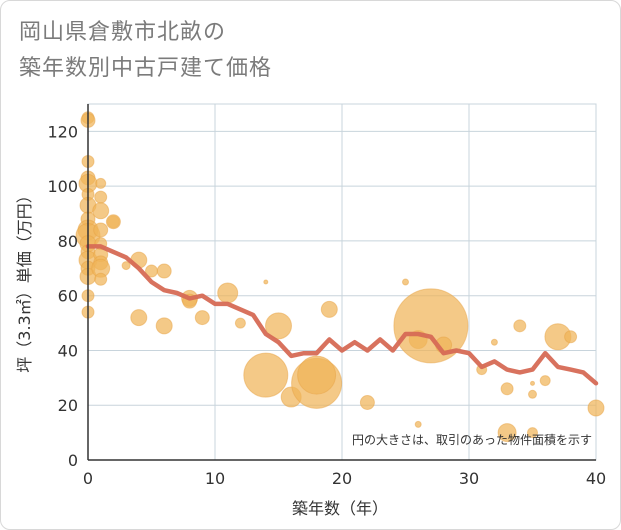 Image resolution: width=621 pixels, height=530 pixels. What do you see at coordinates (146, 68) in the screenshot?
I see `chart-title-line-2: 築年数別中古戸建て価格` at bounding box center [146, 68].